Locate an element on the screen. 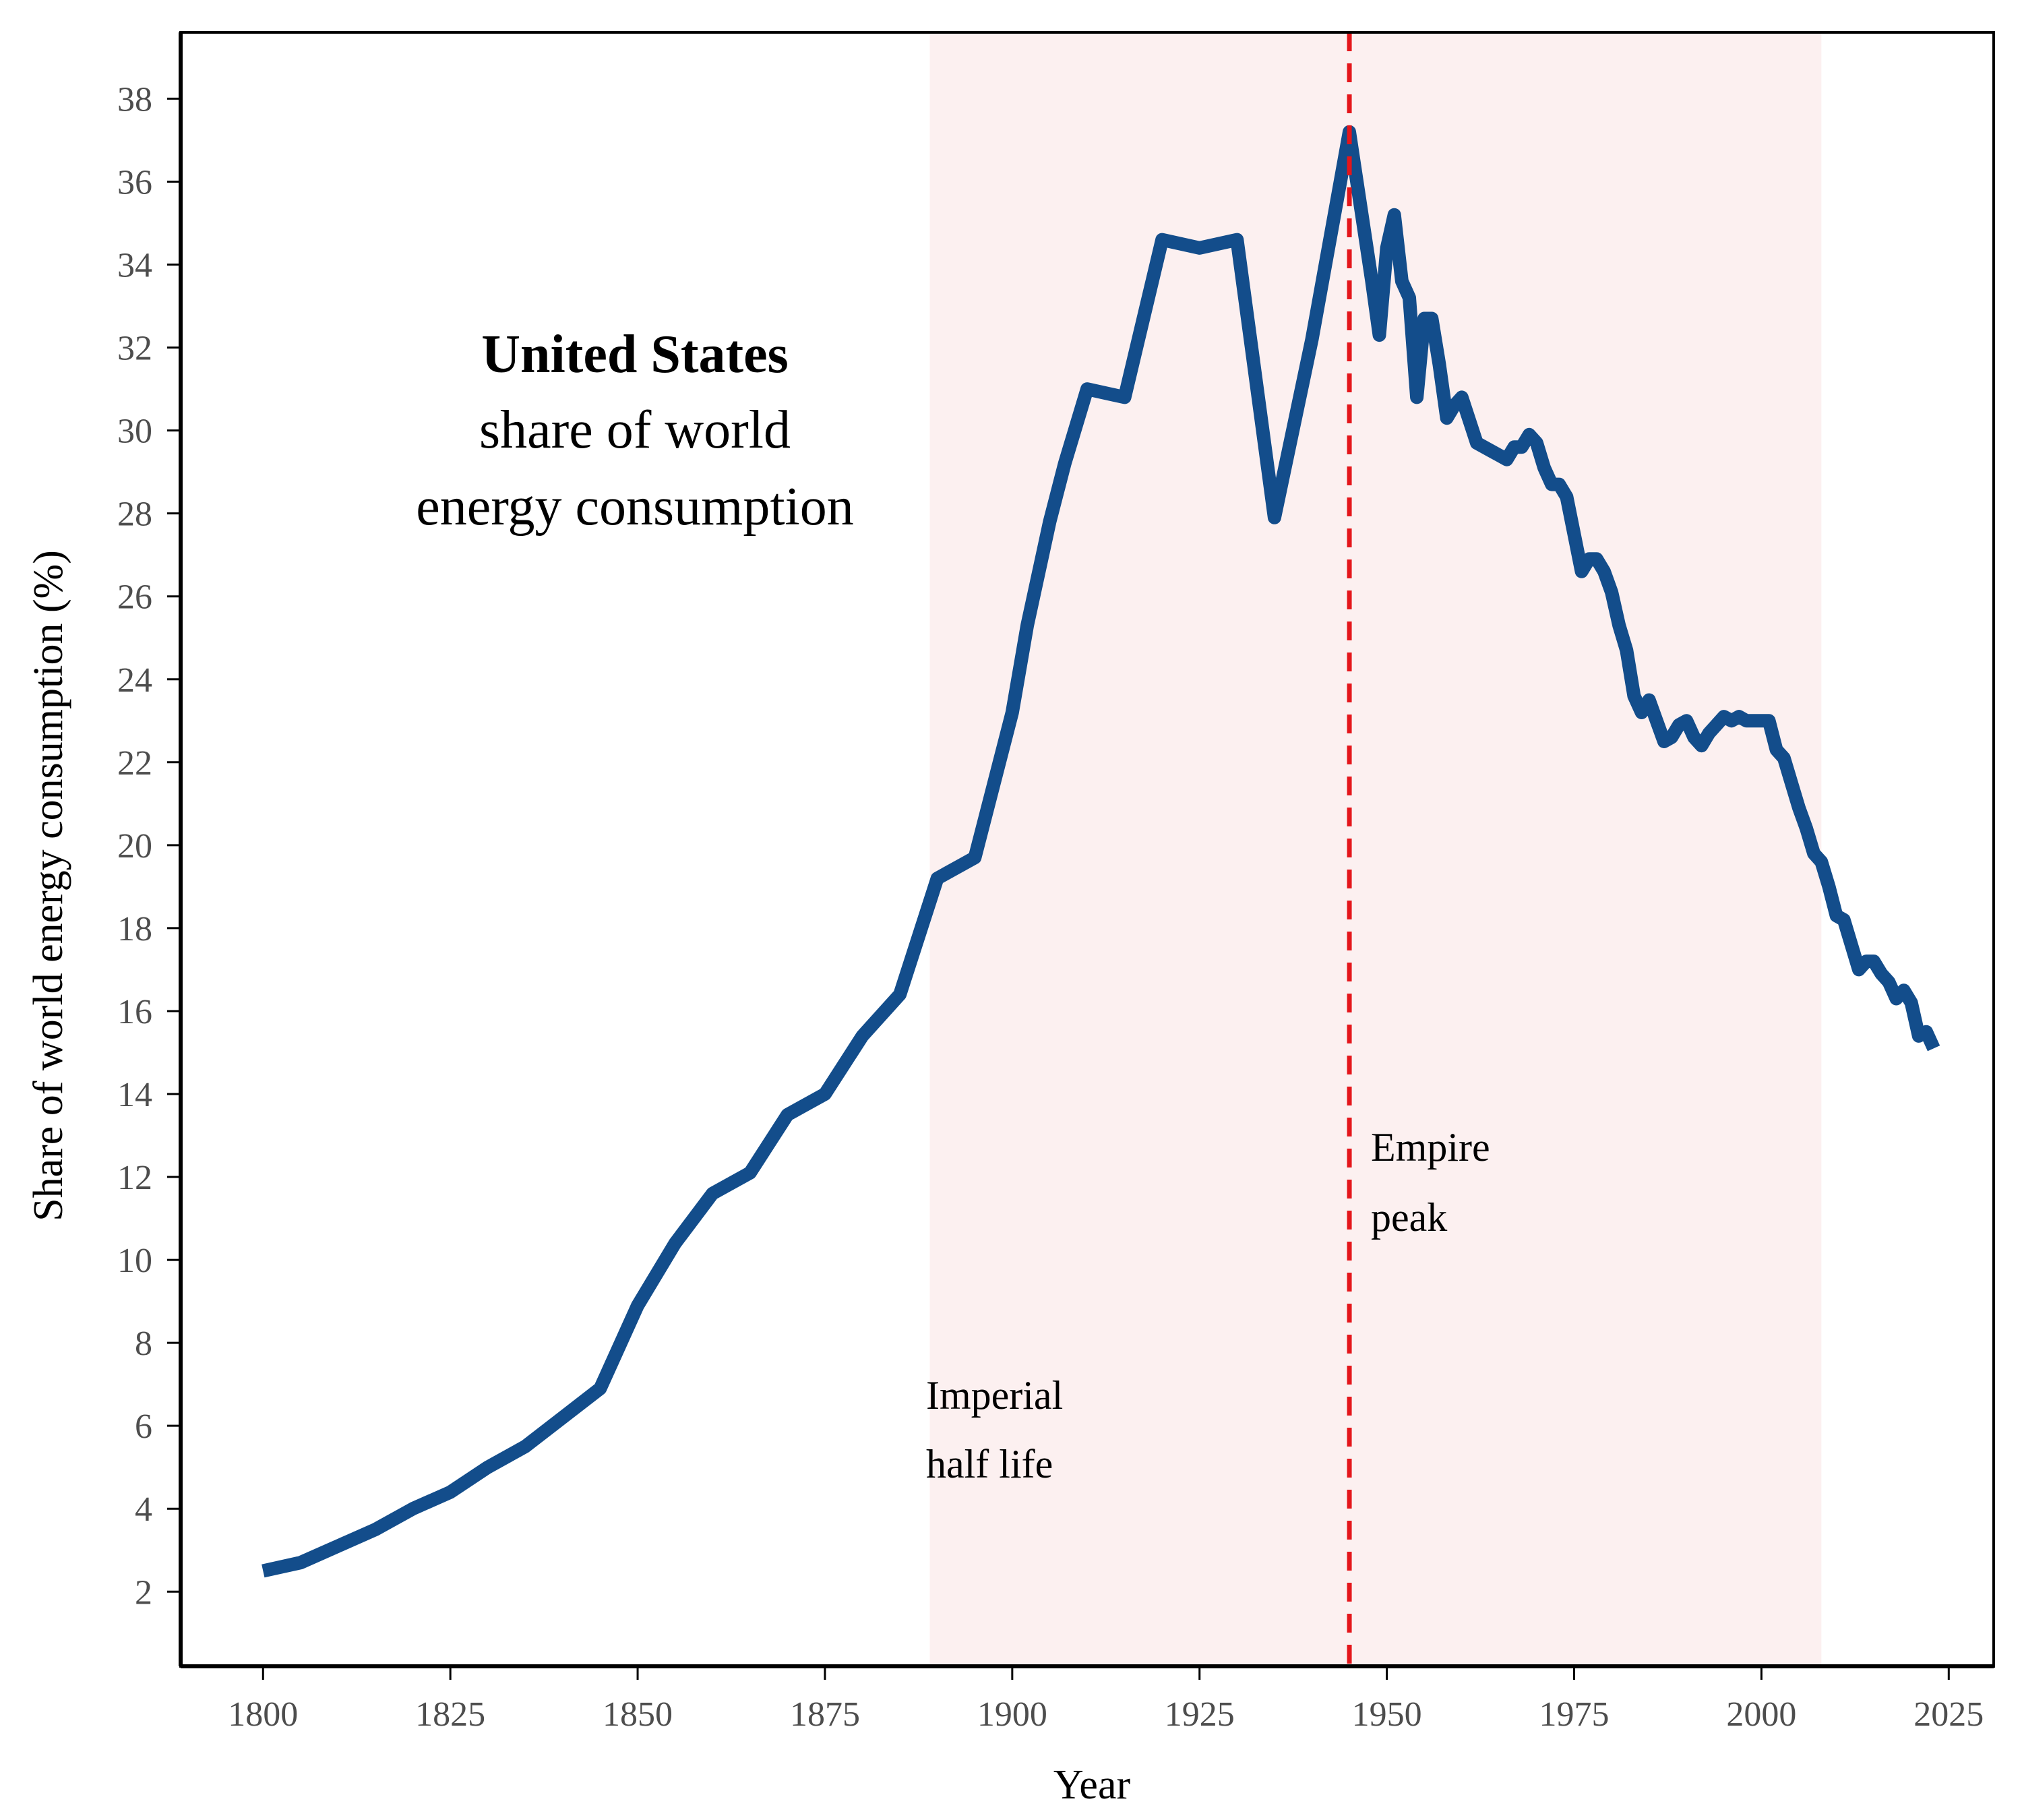 This screenshot has height=1820, width=2022. chart-title: United States is located at coordinates (635, 354).